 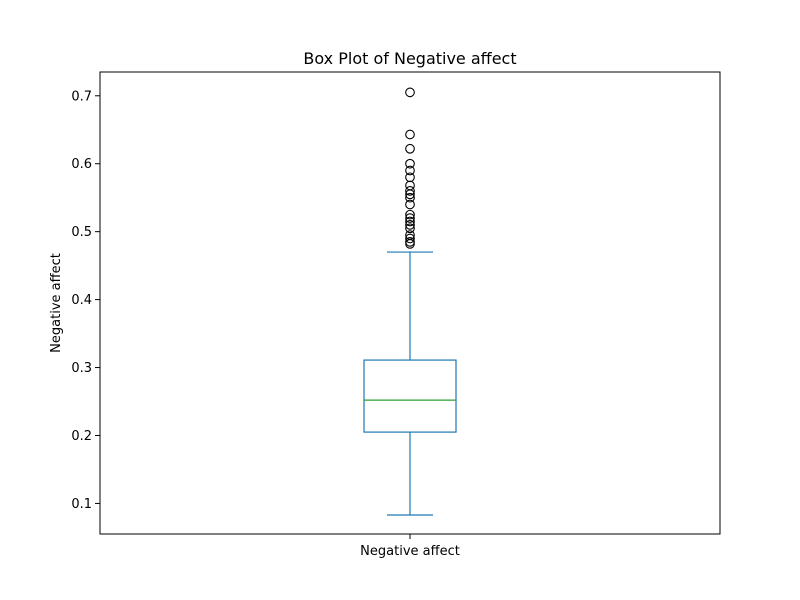 I want to click on y-axis-label: Negative affect, so click(x=56, y=303).